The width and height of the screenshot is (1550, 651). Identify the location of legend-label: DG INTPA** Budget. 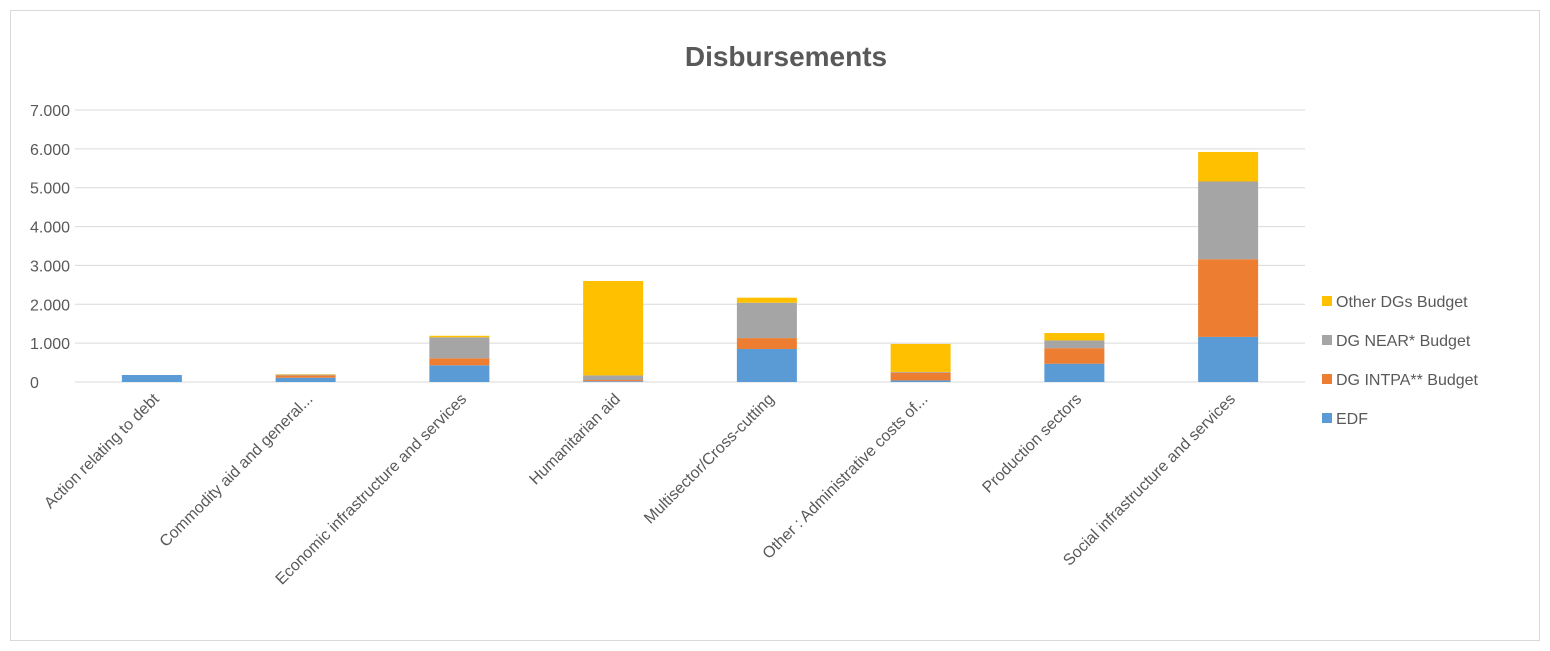
(1407, 380).